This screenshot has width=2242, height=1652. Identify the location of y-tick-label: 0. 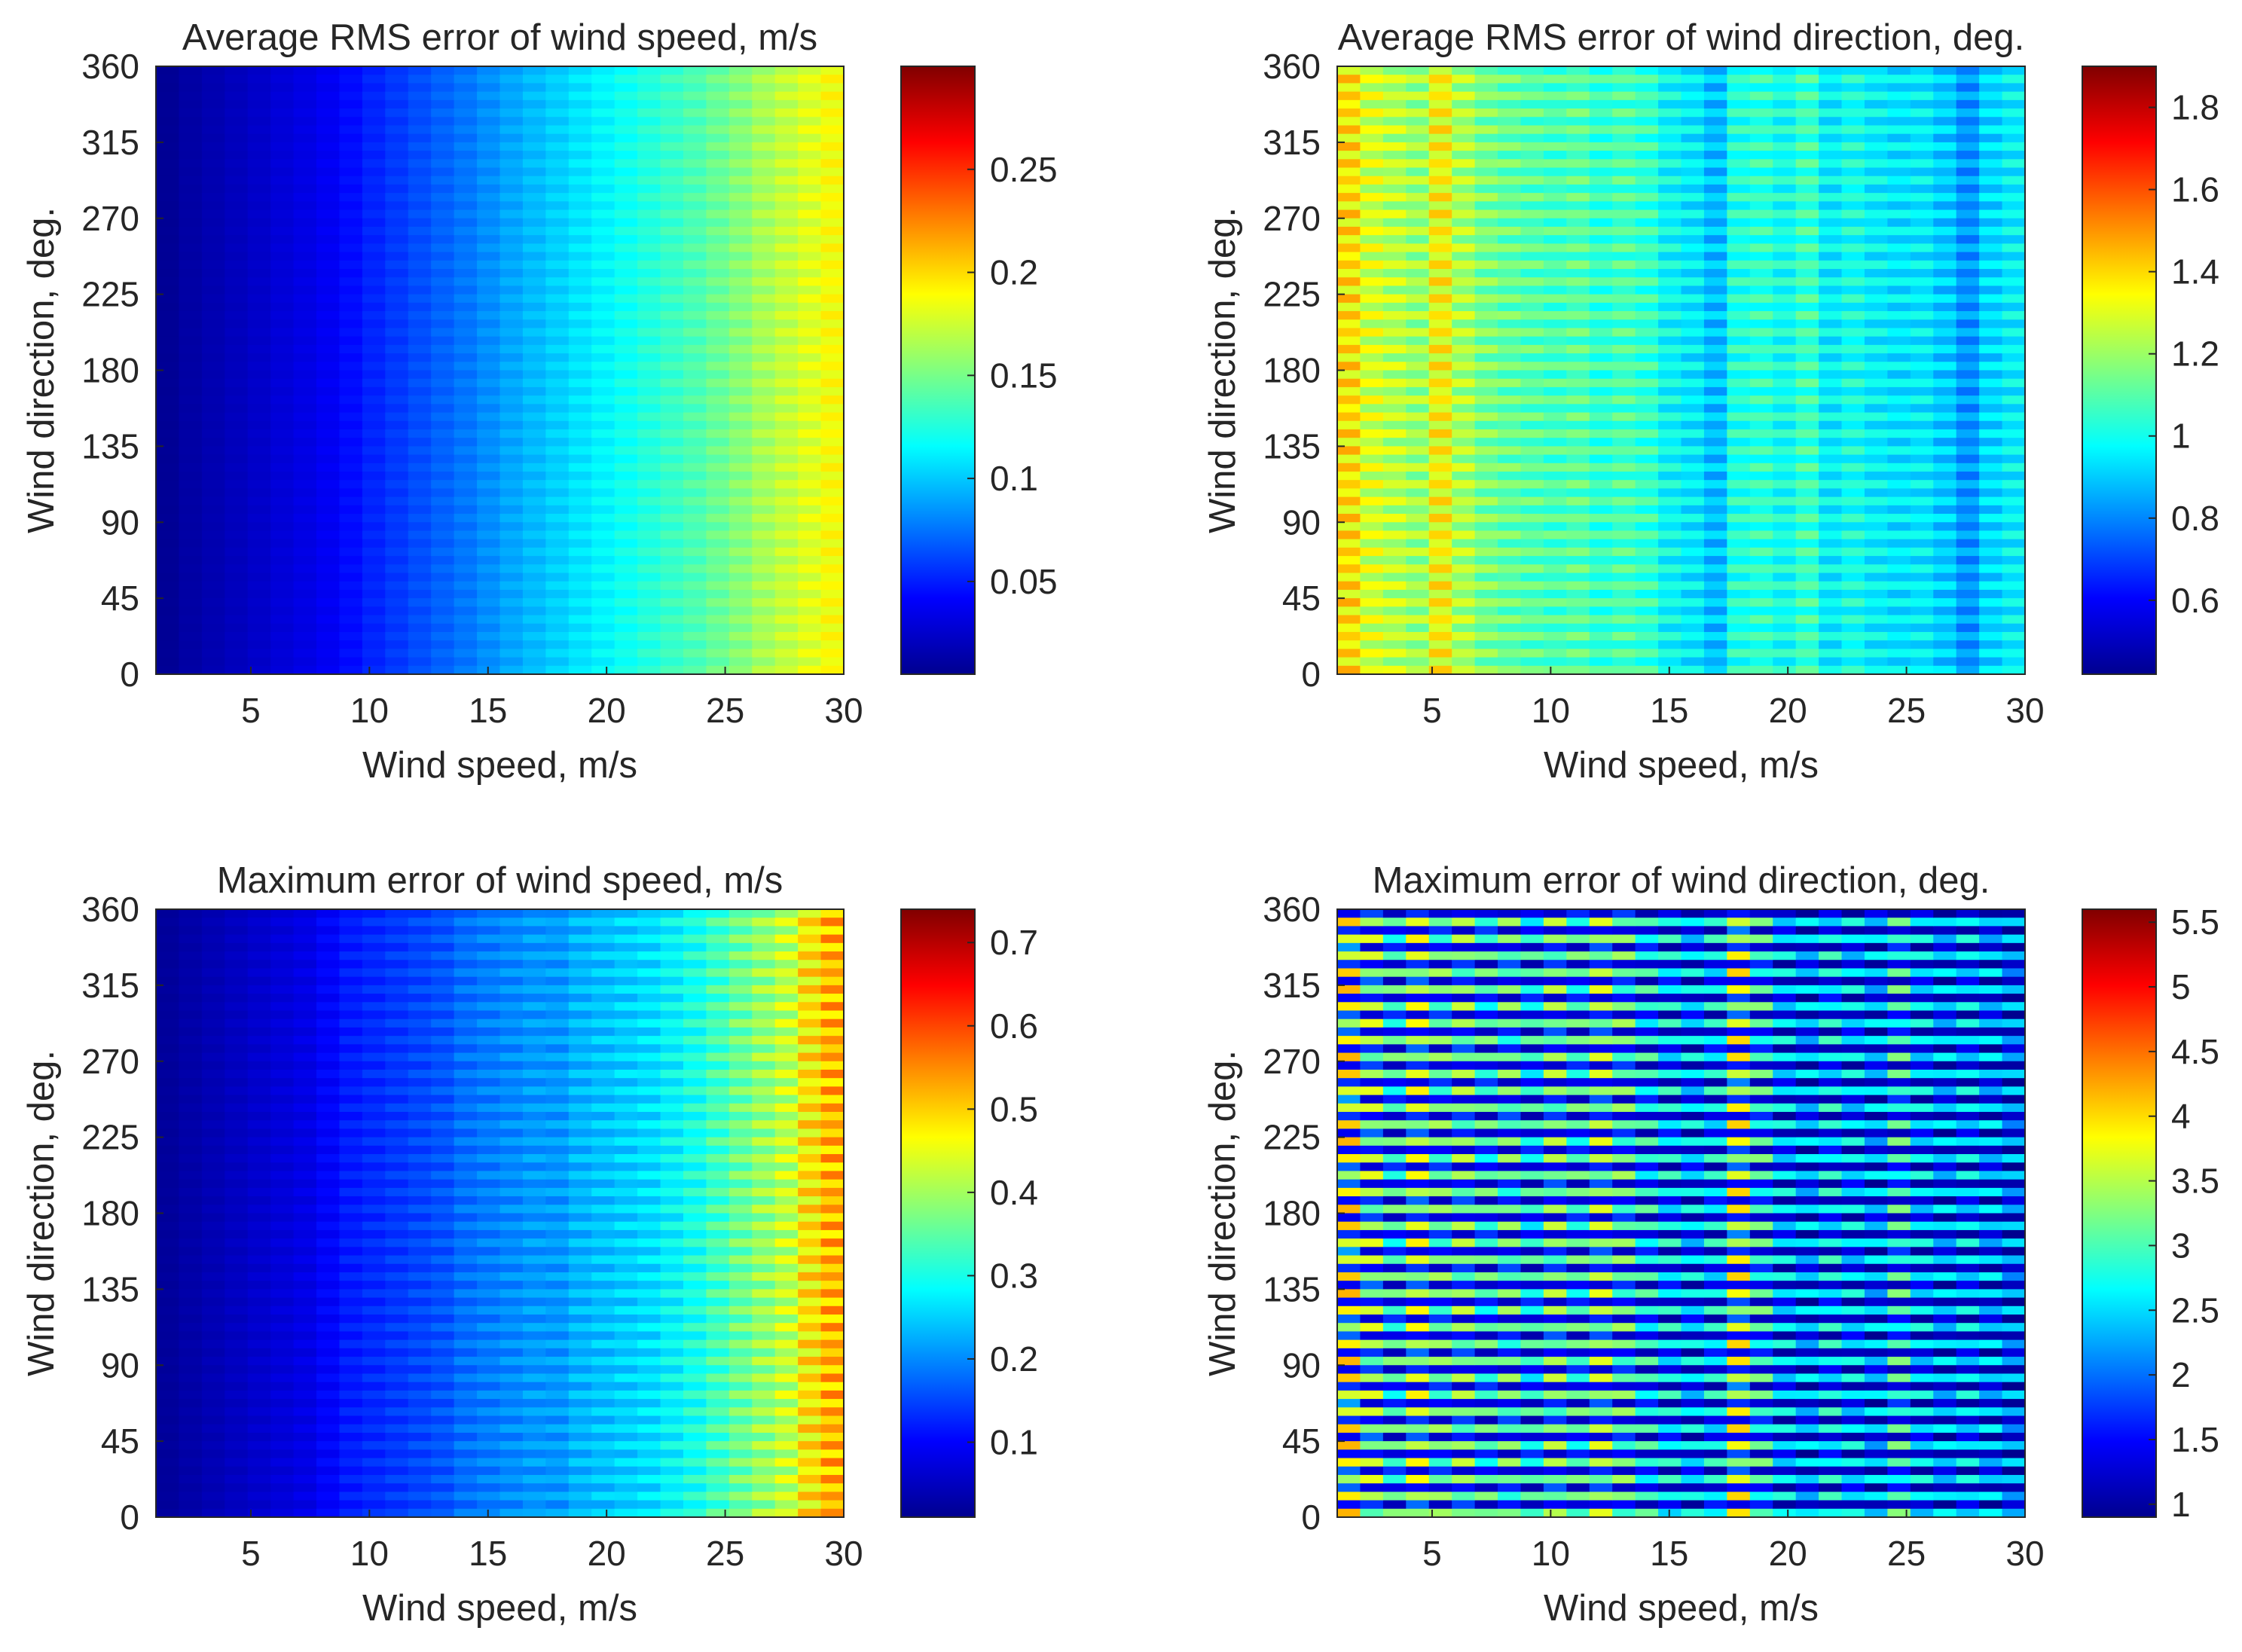
(130, 674).